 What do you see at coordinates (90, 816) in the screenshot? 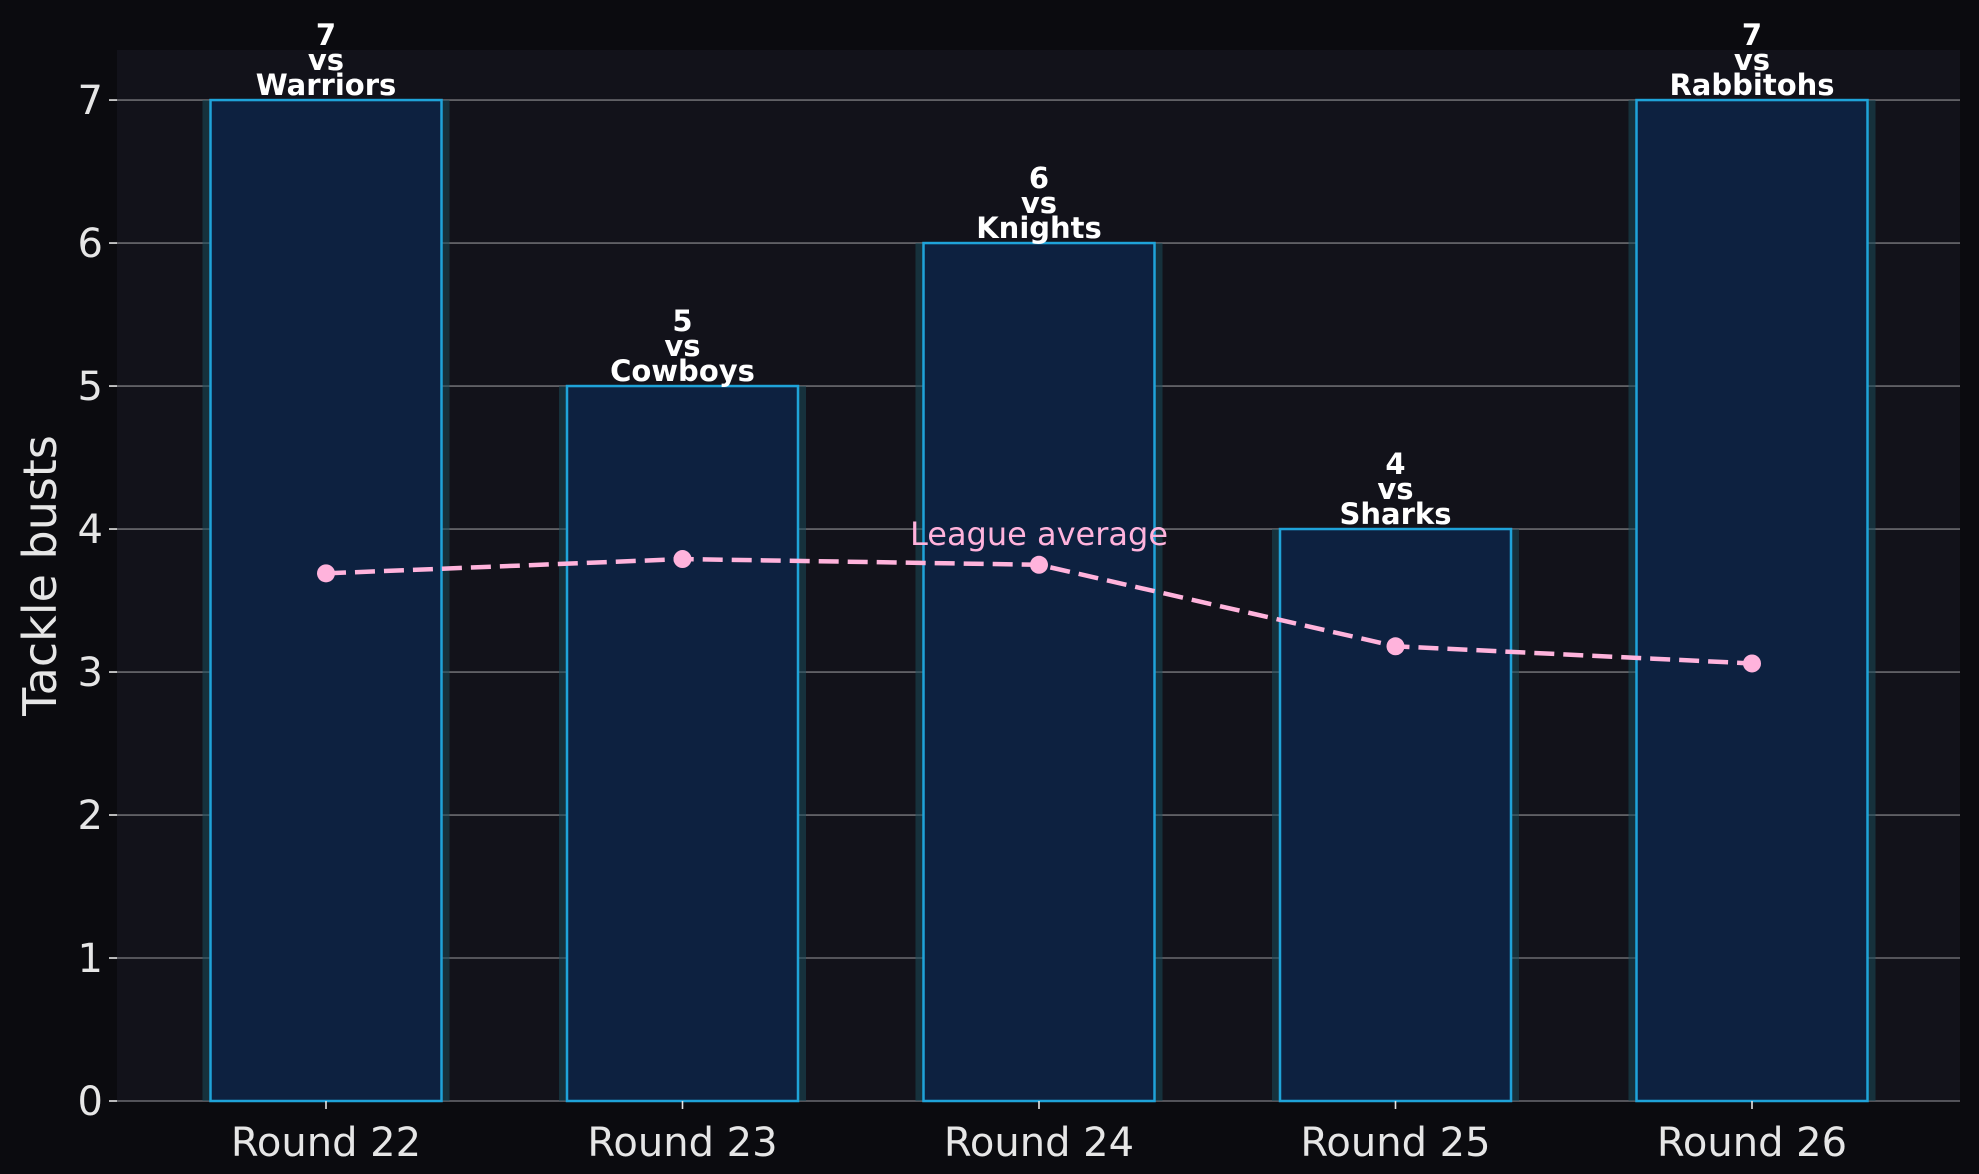
I see `y-tick-label: 2` at bounding box center [90, 816].